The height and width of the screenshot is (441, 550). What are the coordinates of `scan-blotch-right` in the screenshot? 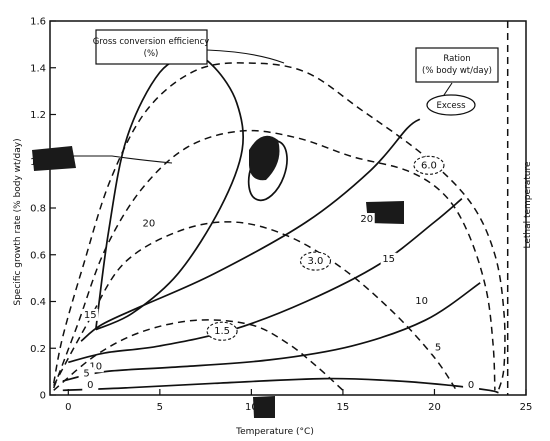 It's located at (385, 212).